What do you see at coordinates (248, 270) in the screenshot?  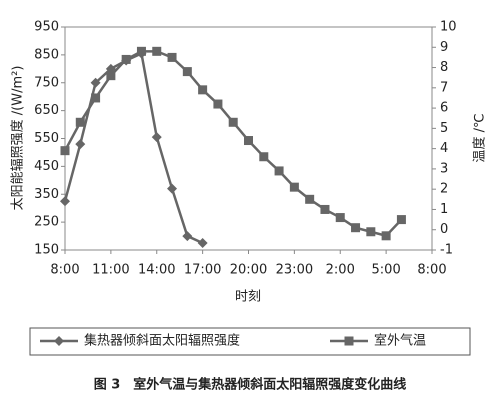 I see `x-tick-label: 20:00` at bounding box center [248, 270].